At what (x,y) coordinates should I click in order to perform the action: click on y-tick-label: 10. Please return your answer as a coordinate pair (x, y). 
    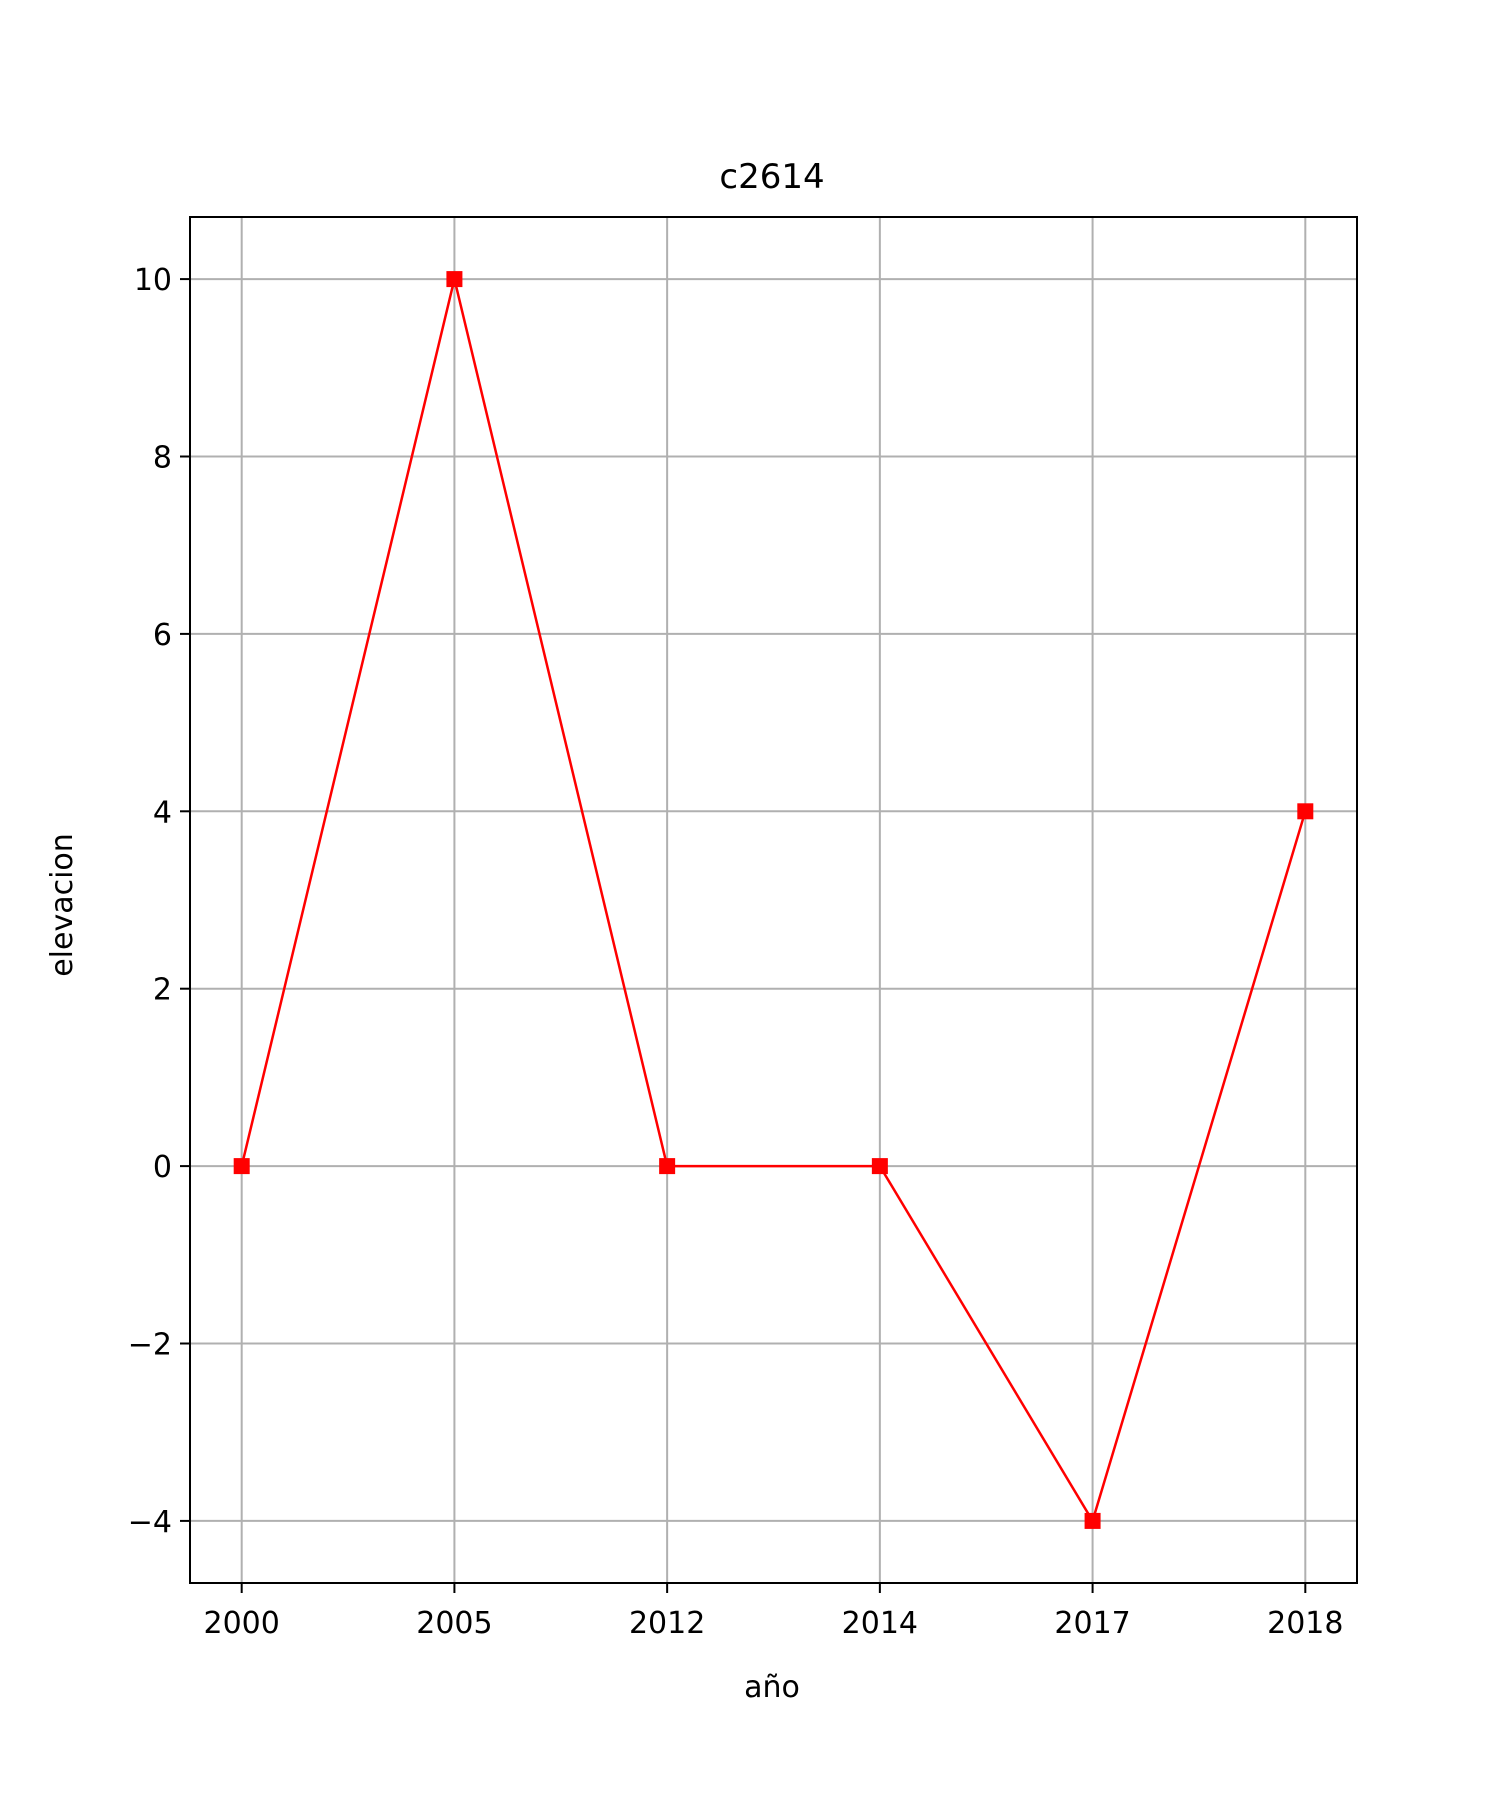
    Looking at the image, I should click on (153, 280).